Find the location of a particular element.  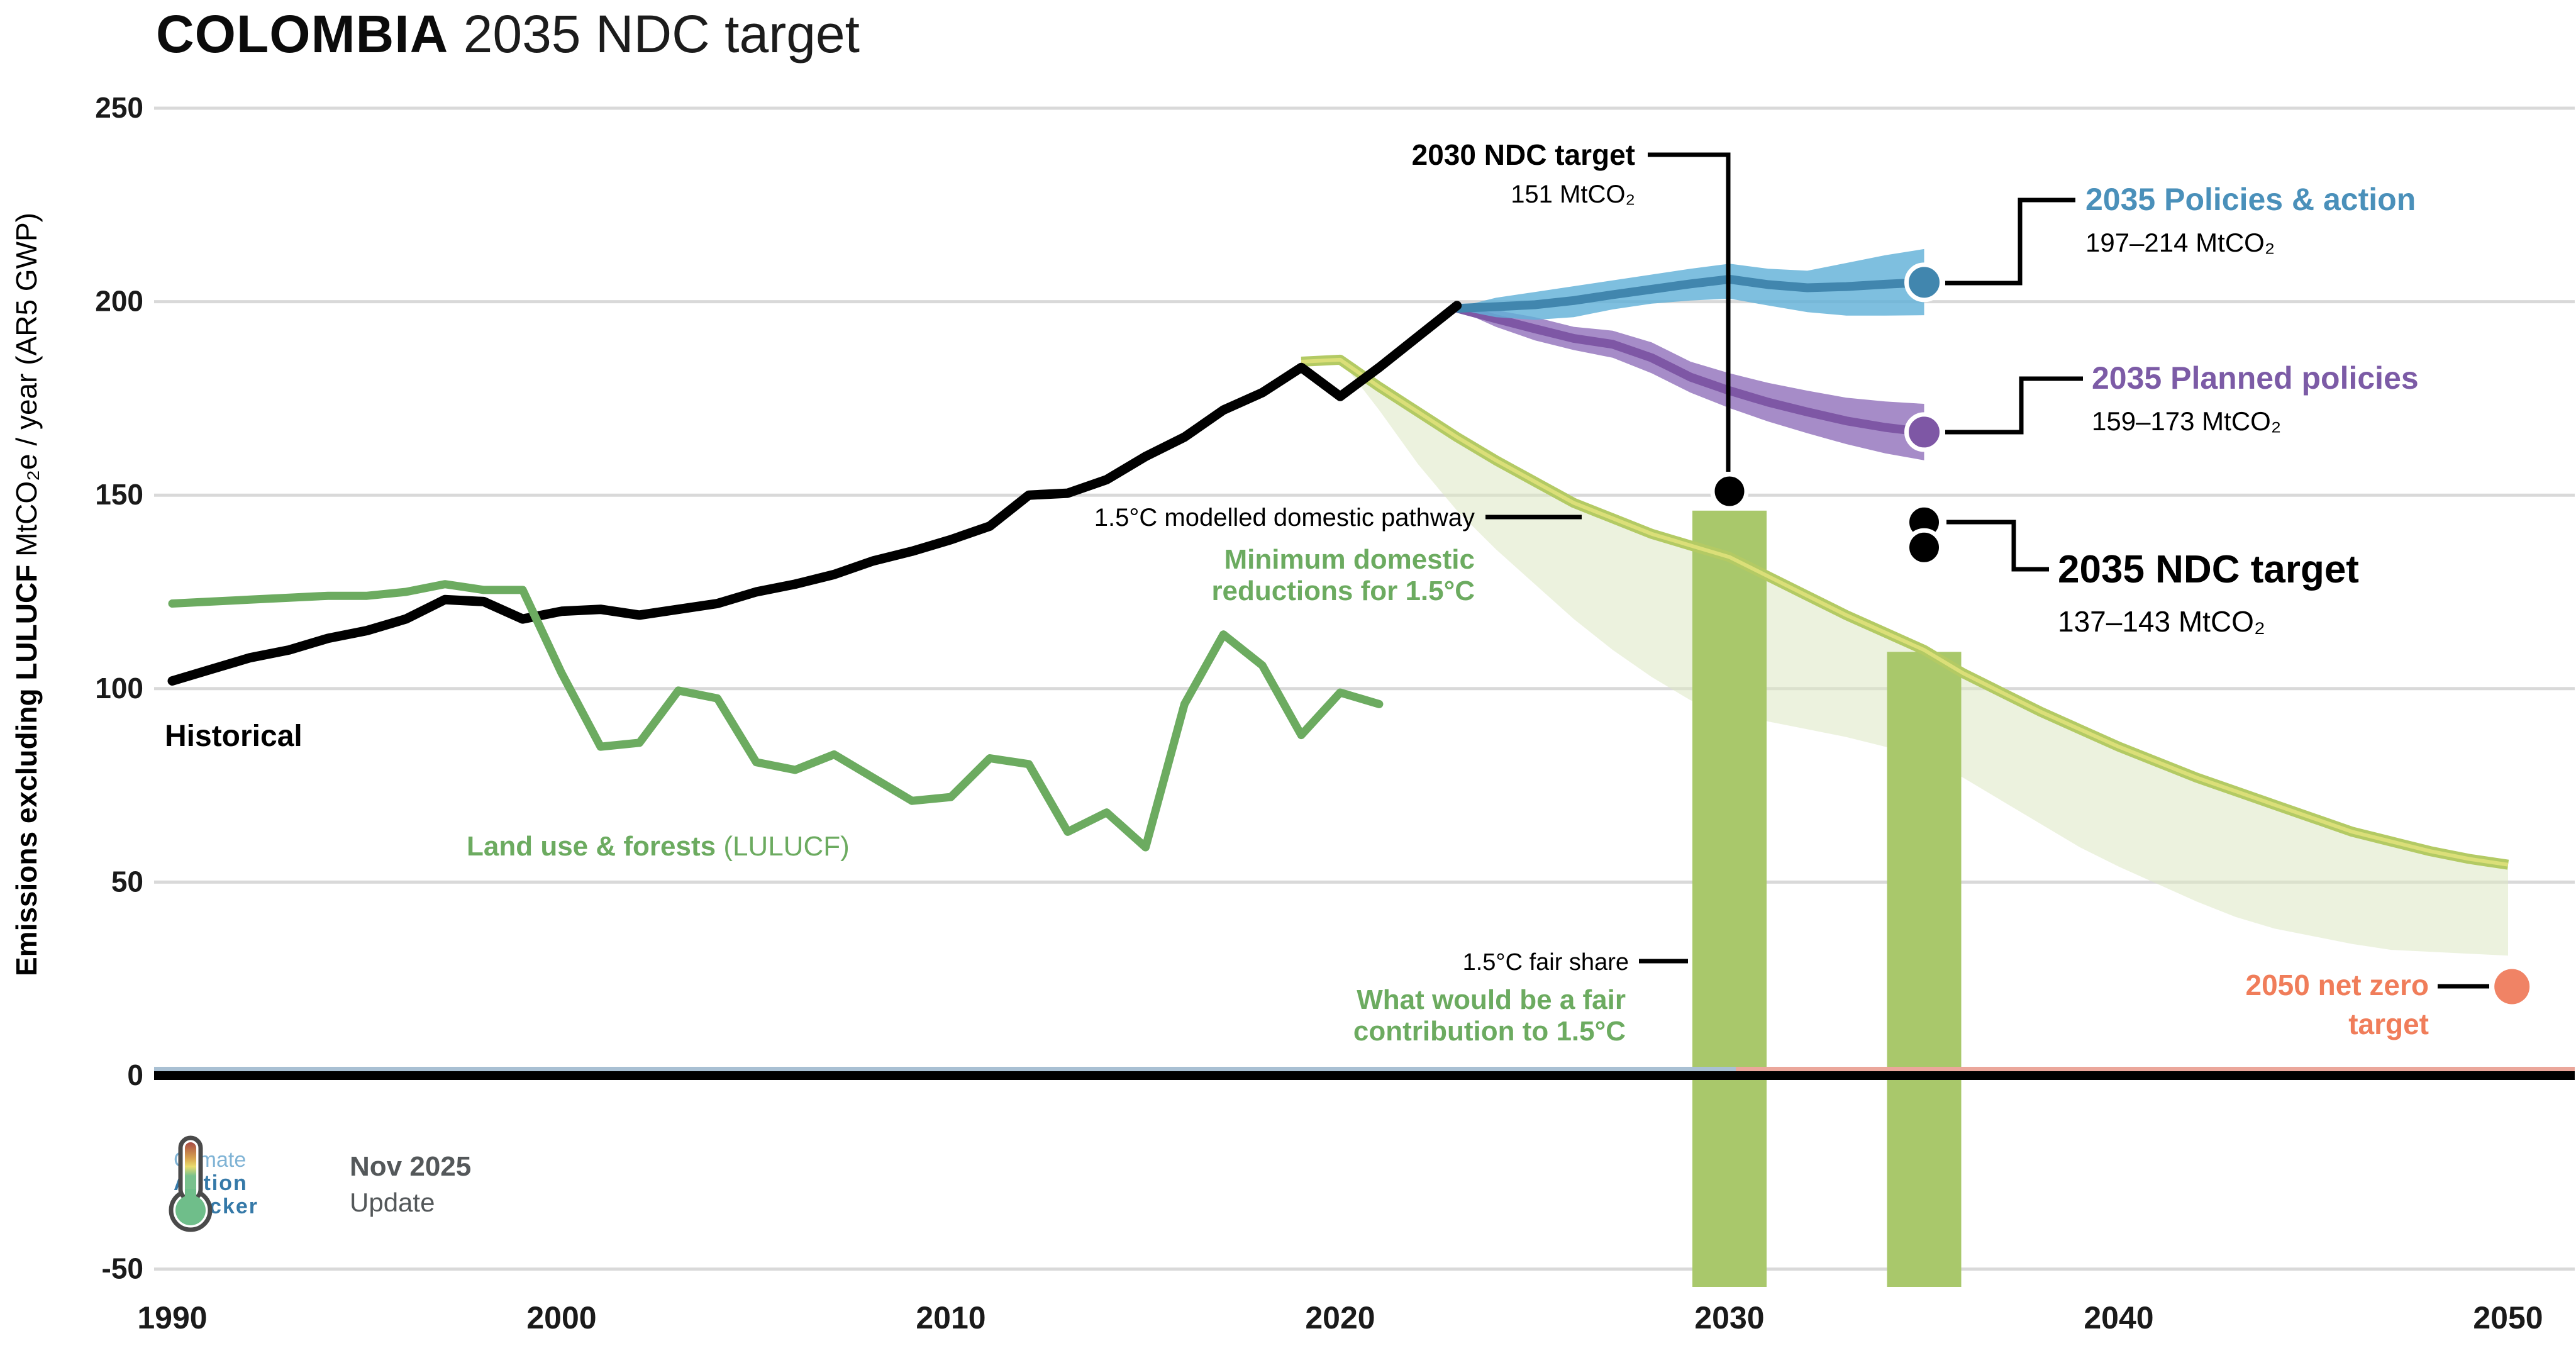

label-2035-planned-policies-connector is located at coordinates (2014, 405).